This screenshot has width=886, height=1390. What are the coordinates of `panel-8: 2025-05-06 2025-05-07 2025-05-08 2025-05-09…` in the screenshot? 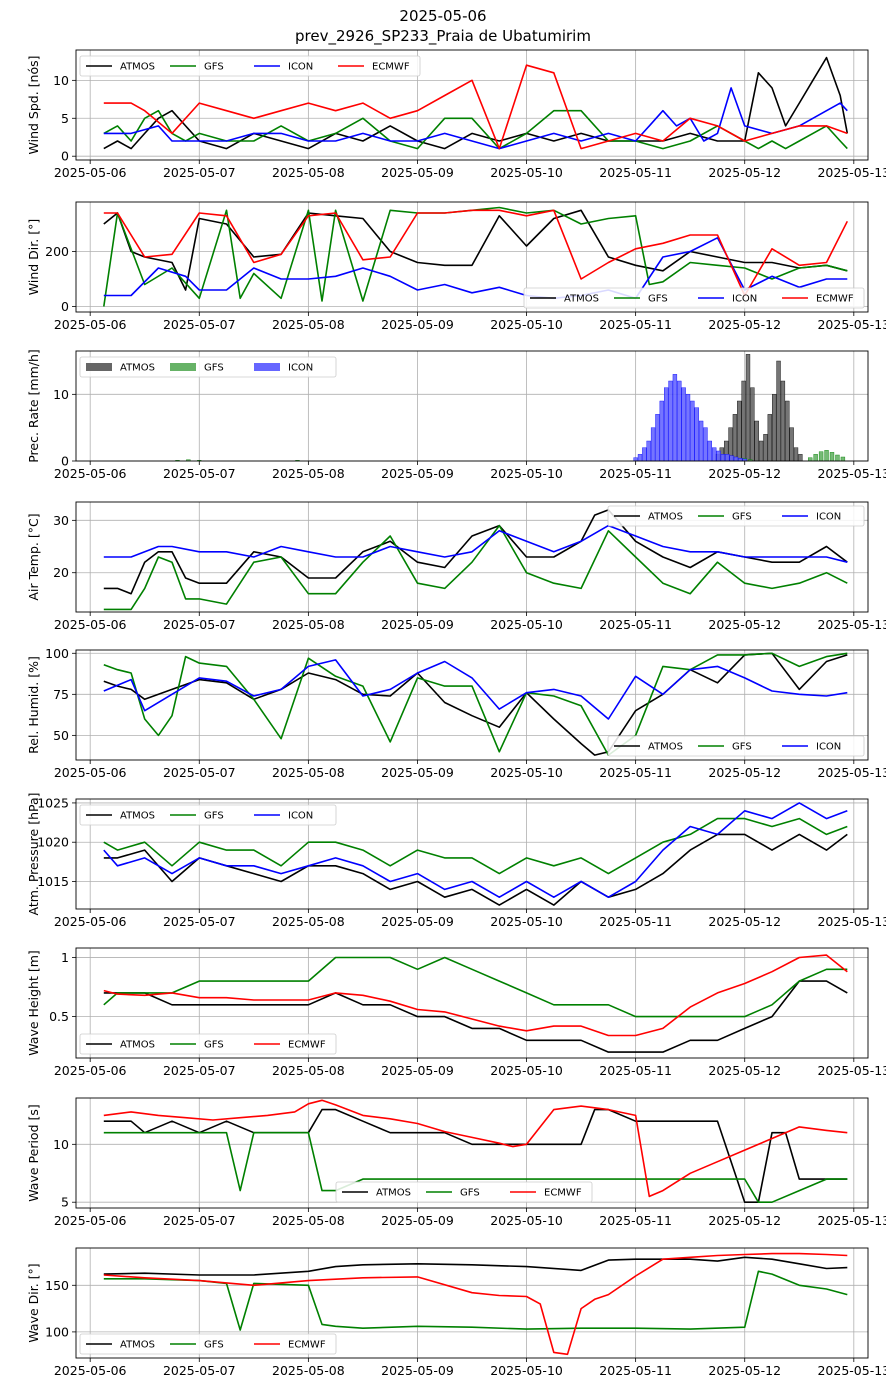 It's located at (456, 1162).